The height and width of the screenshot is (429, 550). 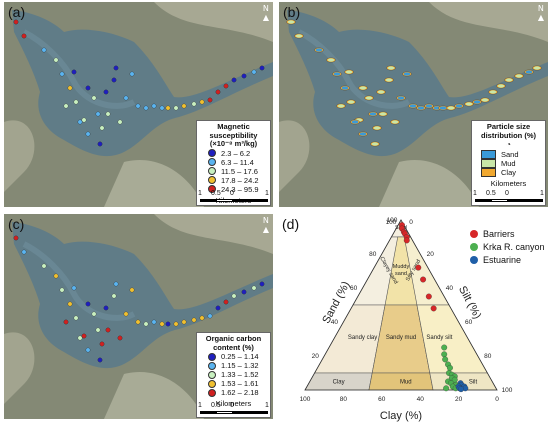 I want to click on ternary-legend-item: Krka R. canyon, so click(x=507, y=246).